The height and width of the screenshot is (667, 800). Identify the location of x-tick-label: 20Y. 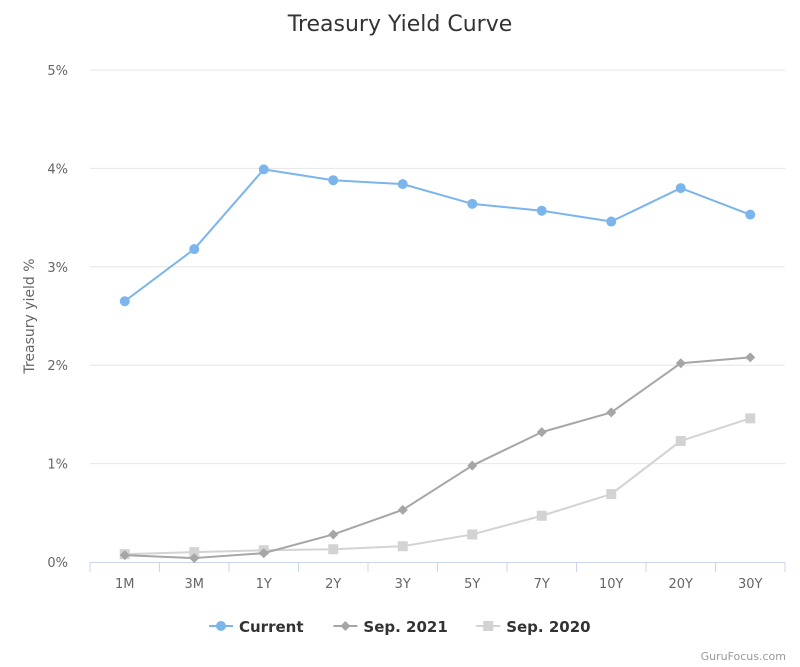
(681, 584).